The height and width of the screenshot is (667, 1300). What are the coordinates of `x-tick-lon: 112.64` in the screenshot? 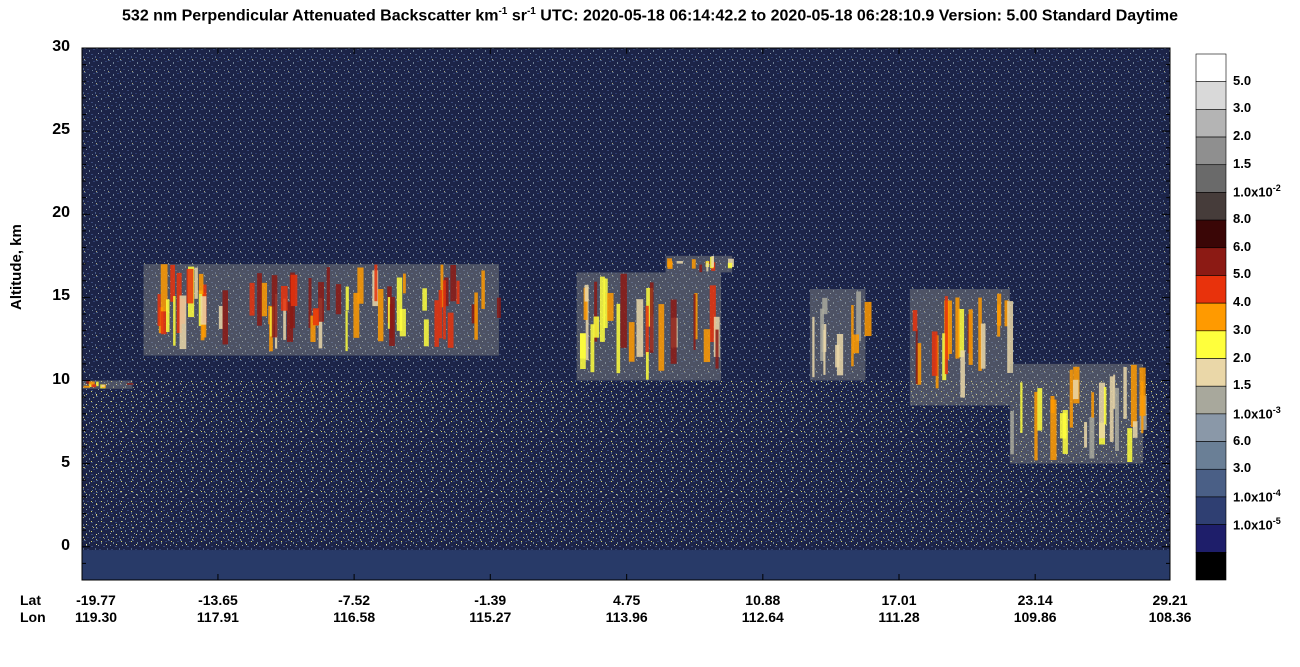 It's located at (762, 617).